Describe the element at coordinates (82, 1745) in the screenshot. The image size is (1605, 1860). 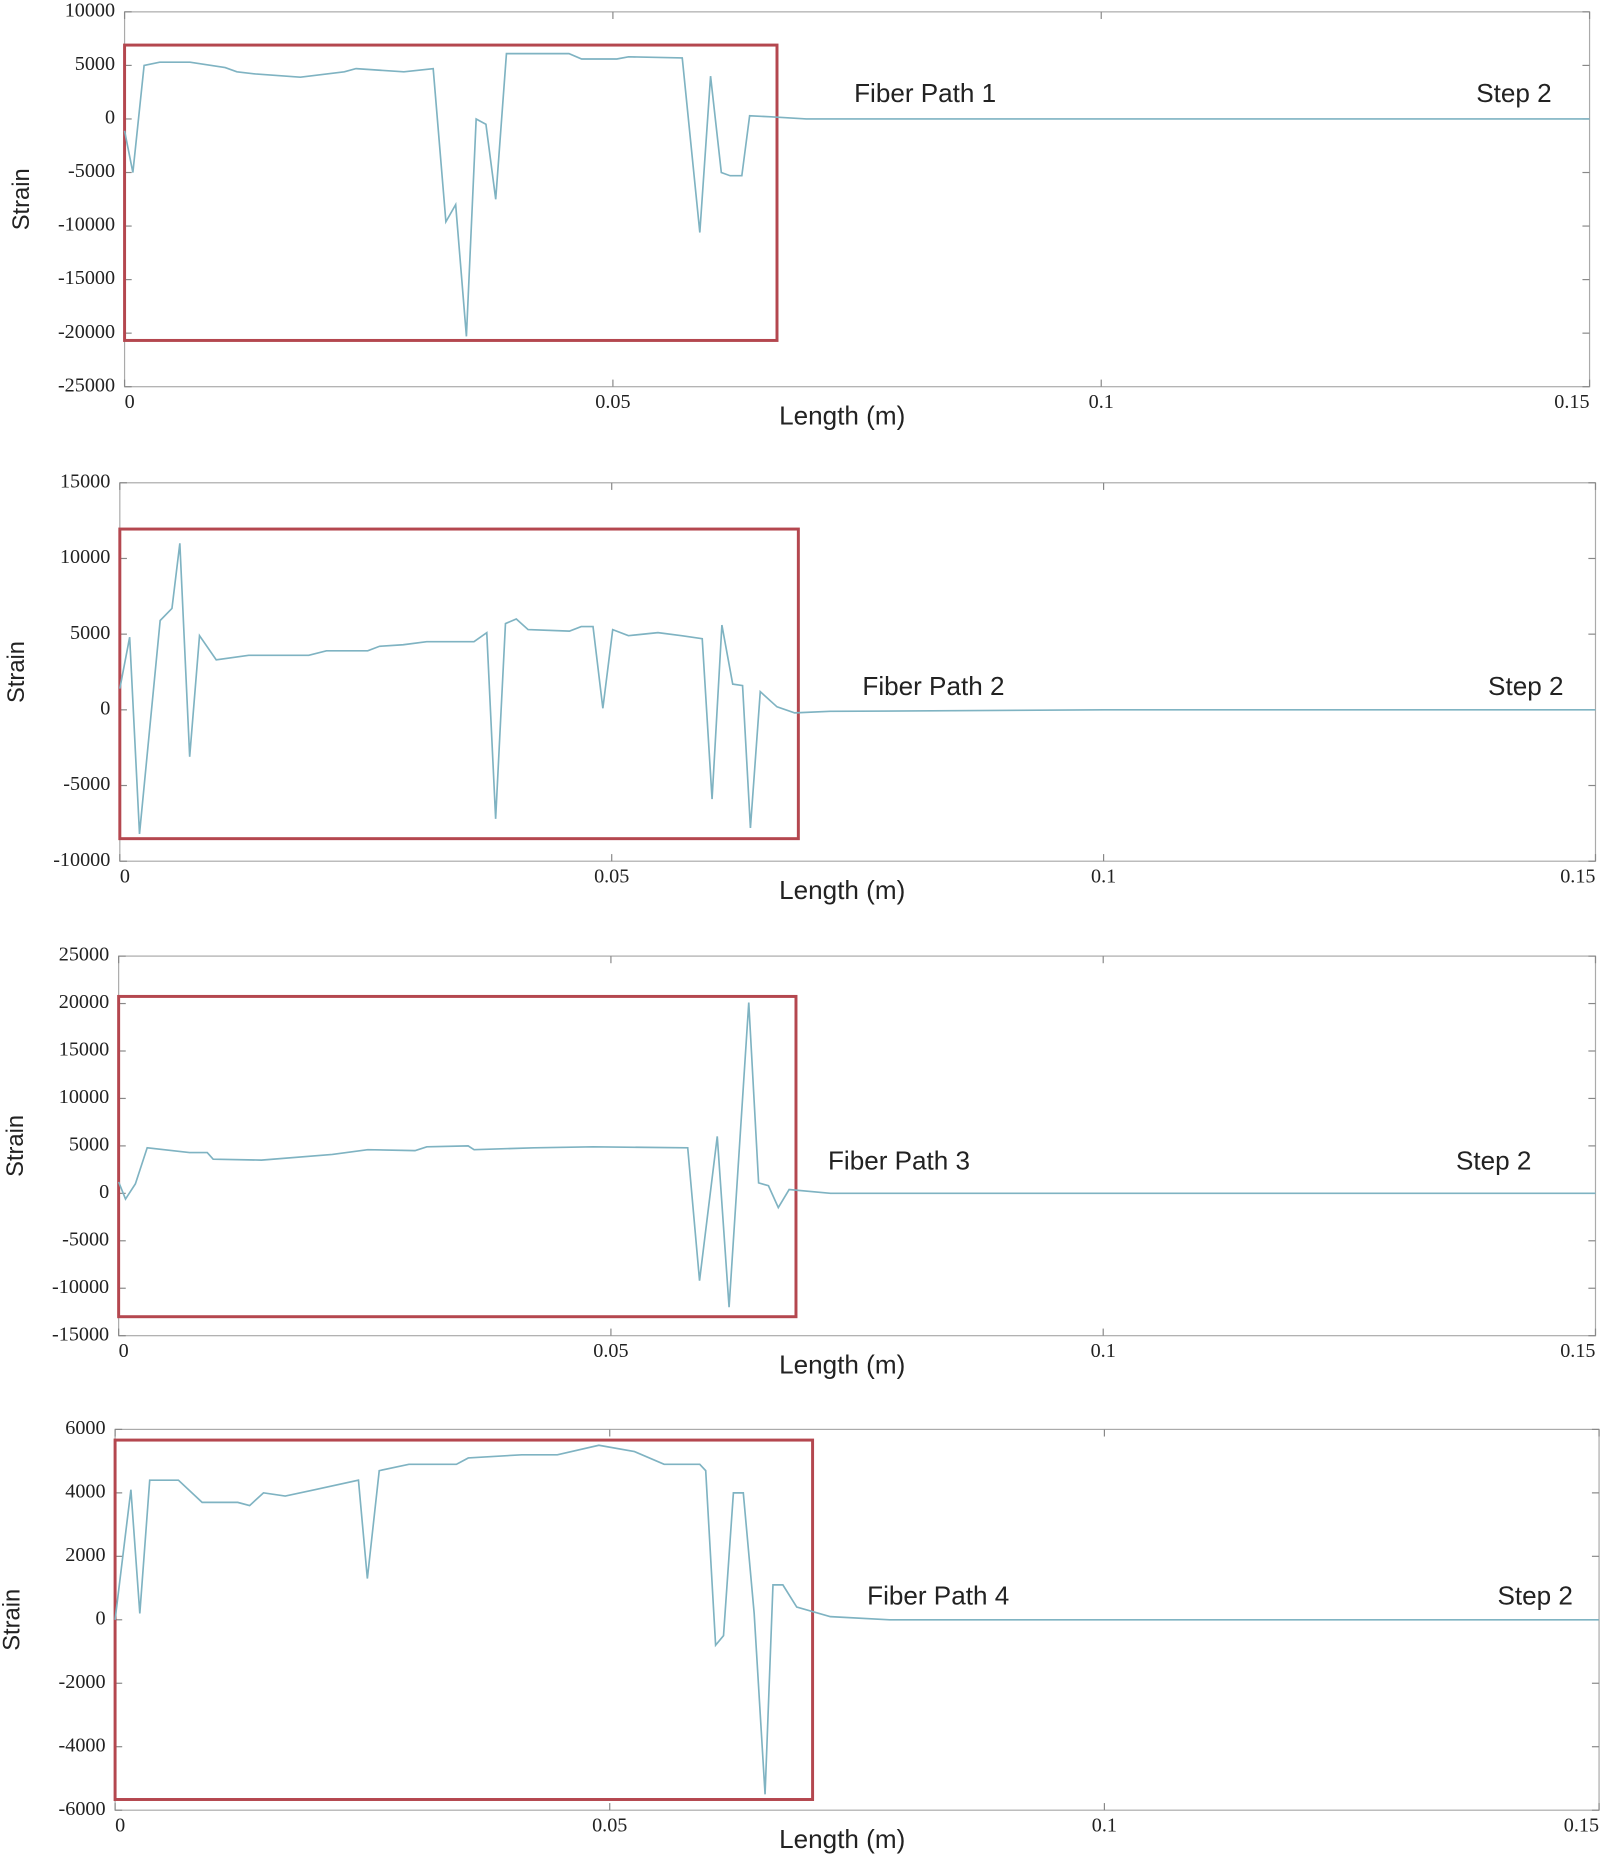
I see `y-tick-label: -4000` at that location.